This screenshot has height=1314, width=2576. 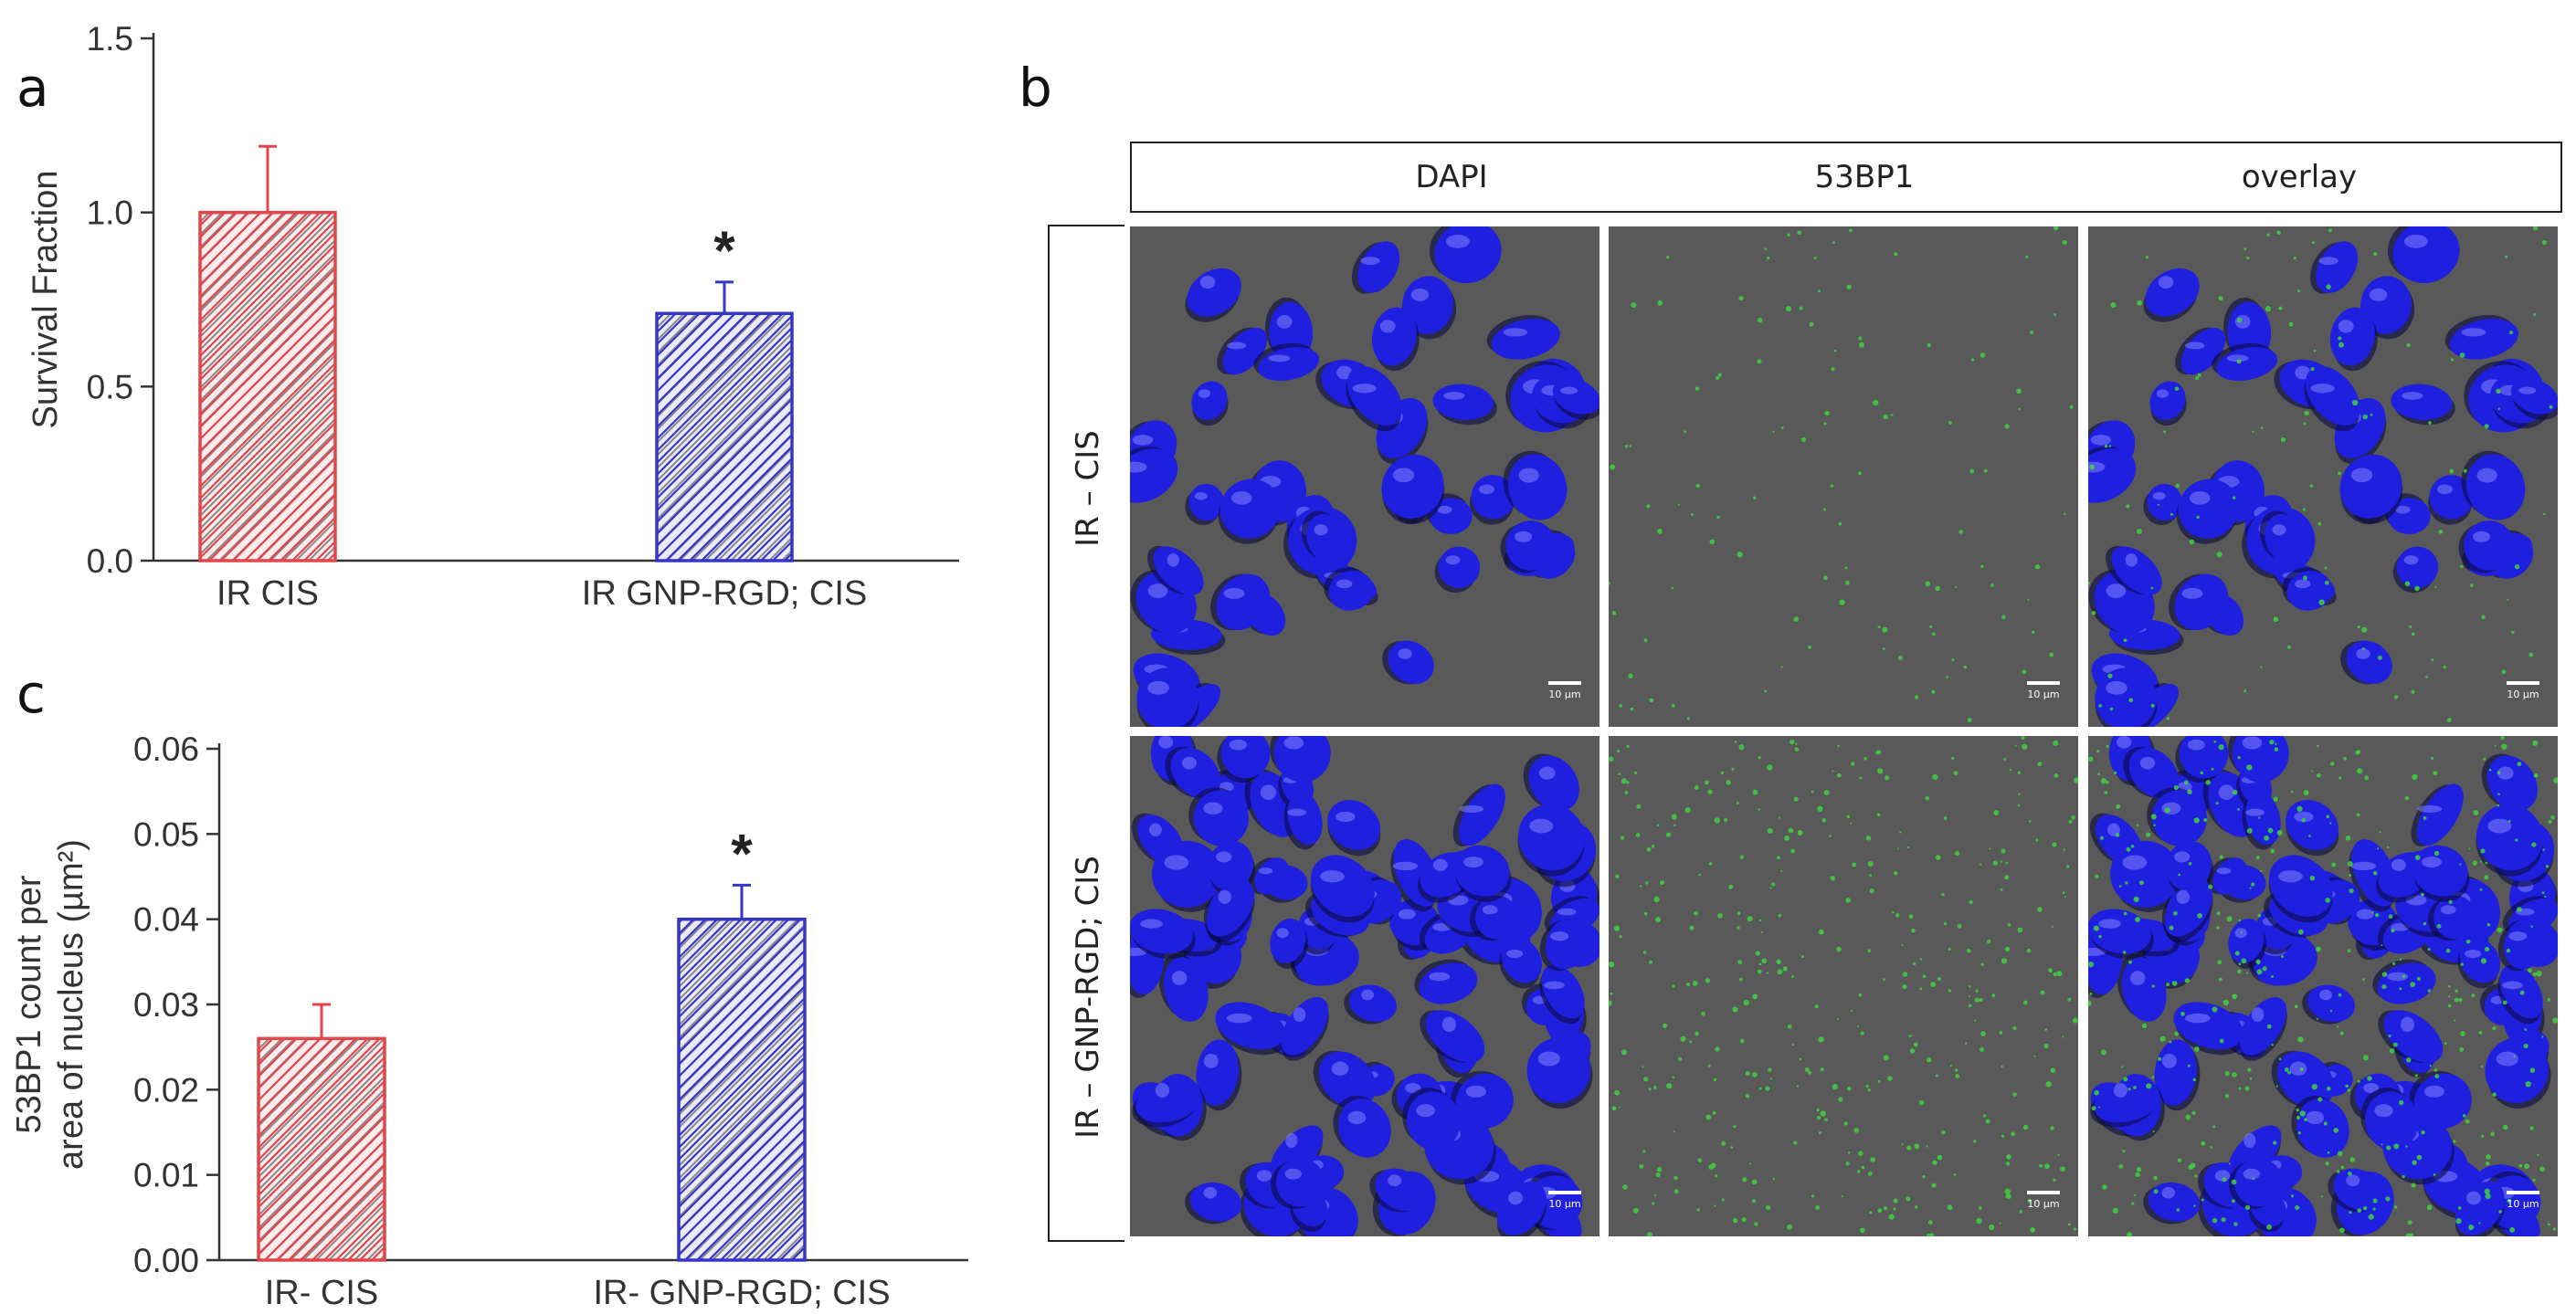 What do you see at coordinates (110, 39) in the screenshot?
I see `y-tick-label: 1.5` at bounding box center [110, 39].